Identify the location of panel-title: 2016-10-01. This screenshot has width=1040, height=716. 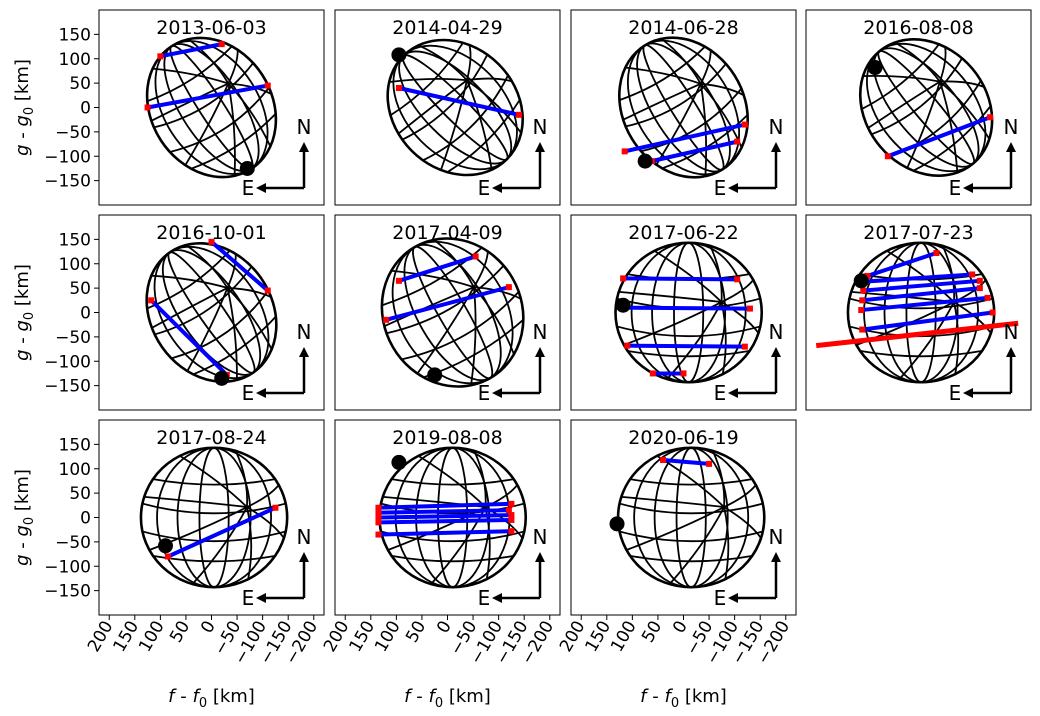
(211, 233).